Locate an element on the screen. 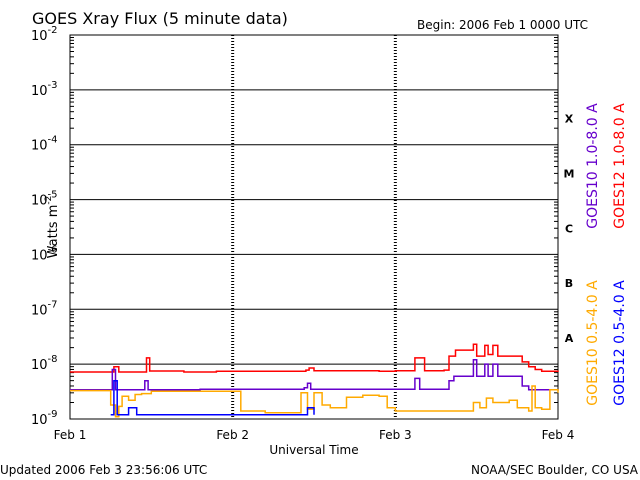 This screenshot has width=640, height=480. y-tick-exponent: -8 is located at coordinates (53, 359).